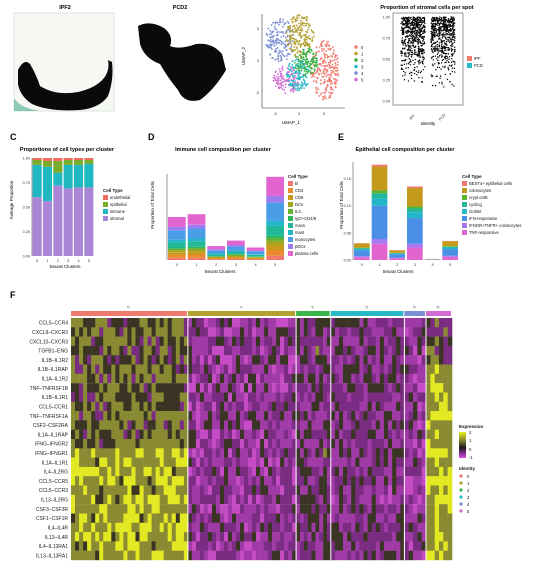 This screenshot has height=569, width=556. Describe the element at coordinates (78, 162) in the screenshot. I see `bar-segment-epithelial` at that location.